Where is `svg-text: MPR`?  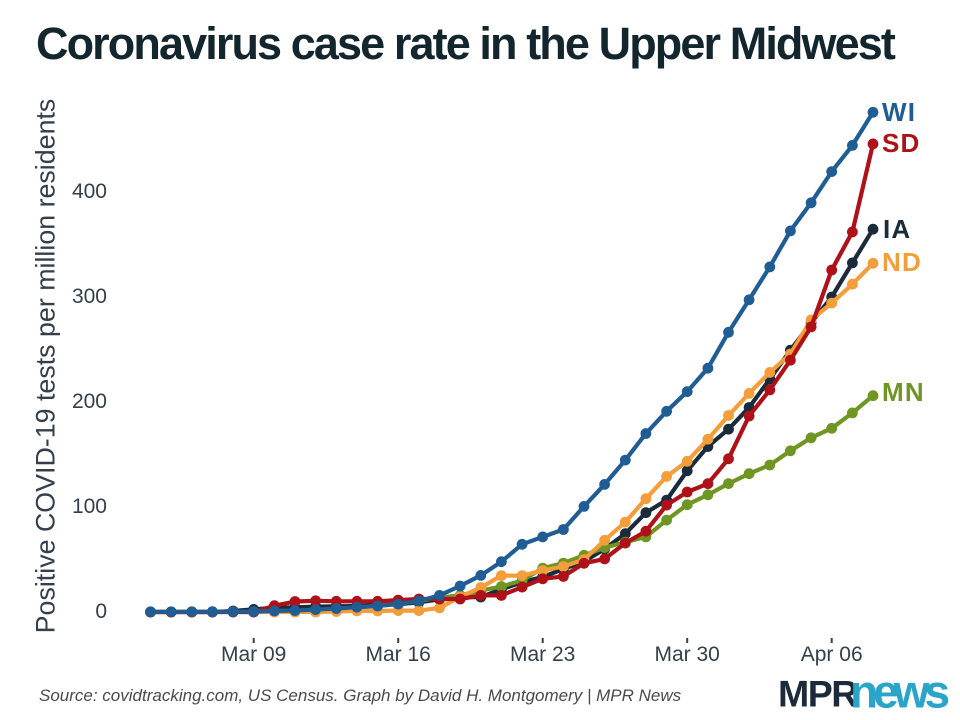 svg-text: MPR is located at coordinates (818, 694).